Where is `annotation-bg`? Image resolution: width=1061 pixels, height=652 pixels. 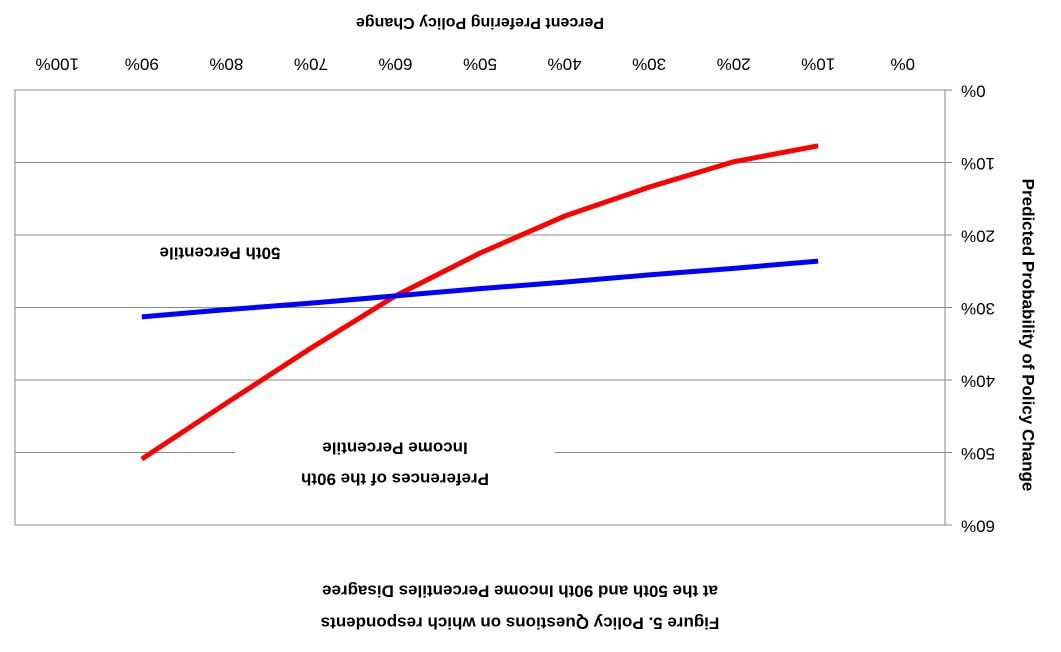
annotation-bg is located at coordinates (395, 466).